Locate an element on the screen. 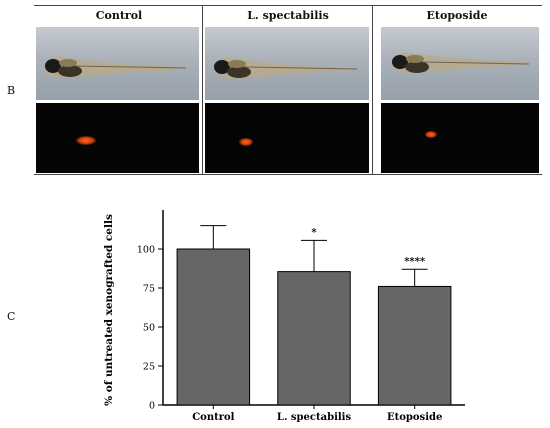 The height and width of the screenshot is (428, 550). y-tick-label: 25 is located at coordinates (149, 367).